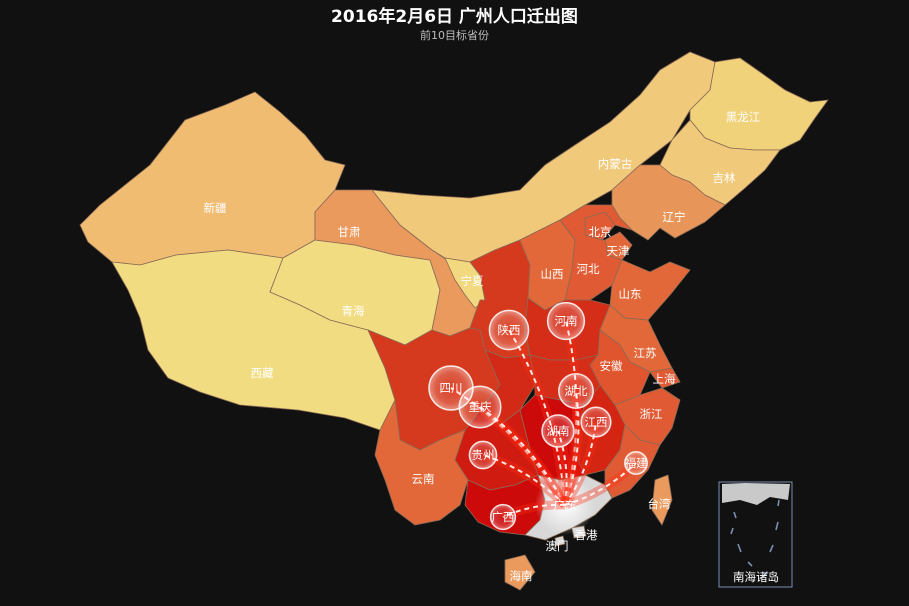 Image resolution: width=909 pixels, height=606 pixels. I want to click on label-liaoning: 辽宁, so click(674, 217).